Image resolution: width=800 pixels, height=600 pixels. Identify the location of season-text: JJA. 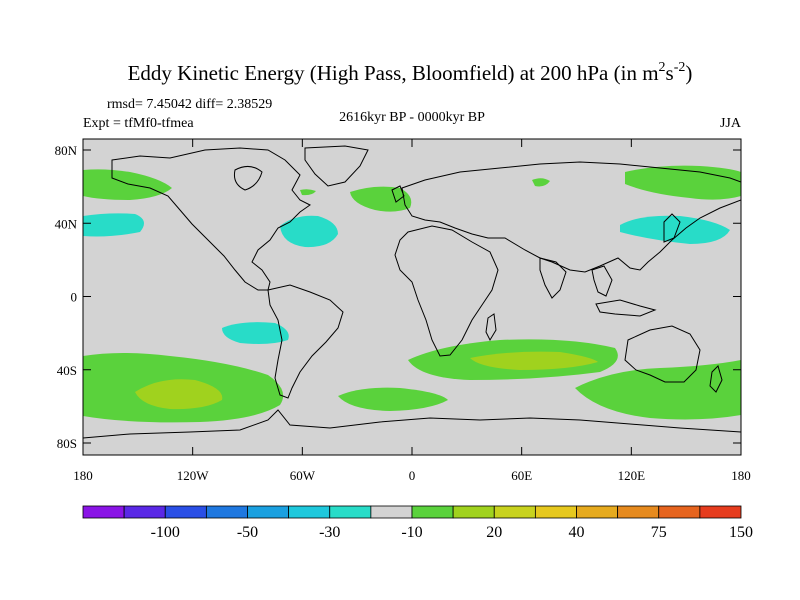
(731, 123).